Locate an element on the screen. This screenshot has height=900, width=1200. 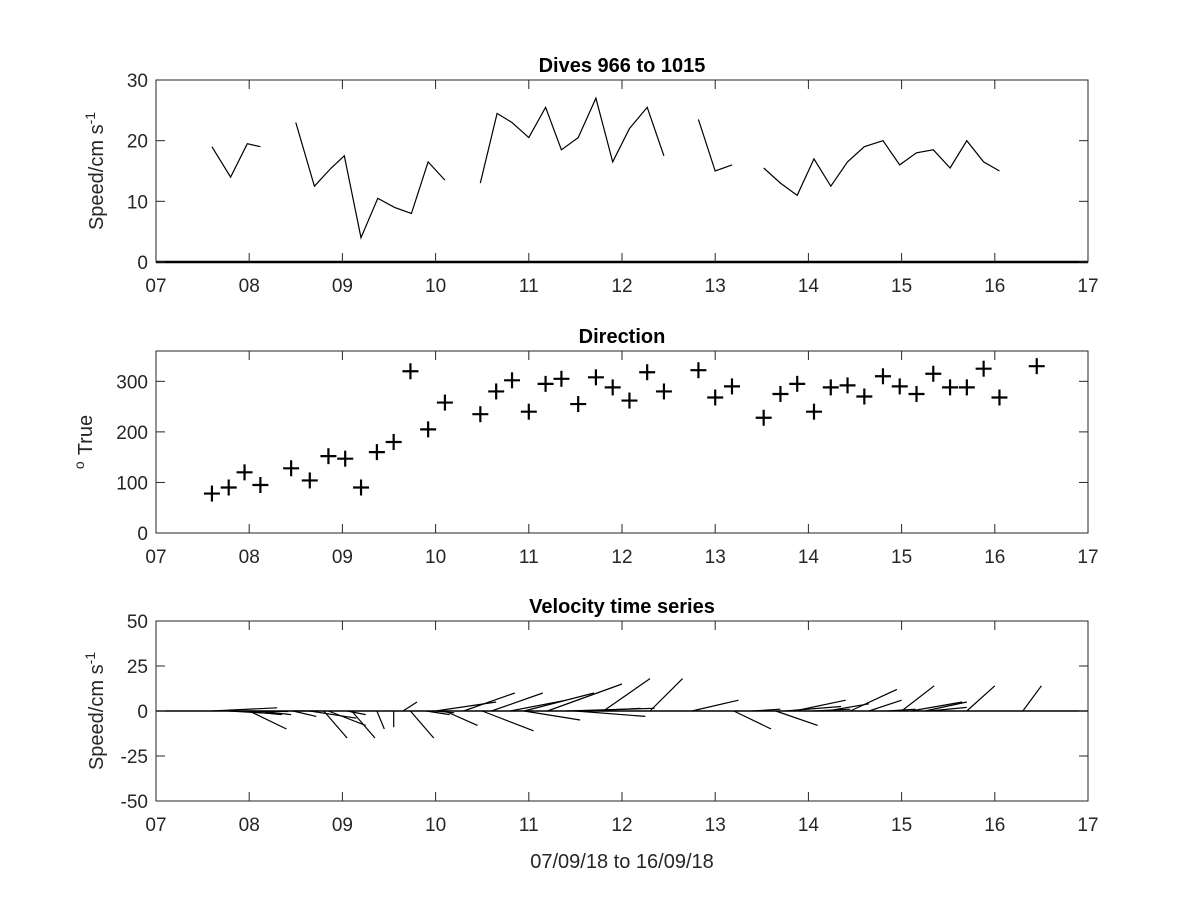
speed-y-axis-label-text: Speed/cm s is located at coordinates (97, 177).